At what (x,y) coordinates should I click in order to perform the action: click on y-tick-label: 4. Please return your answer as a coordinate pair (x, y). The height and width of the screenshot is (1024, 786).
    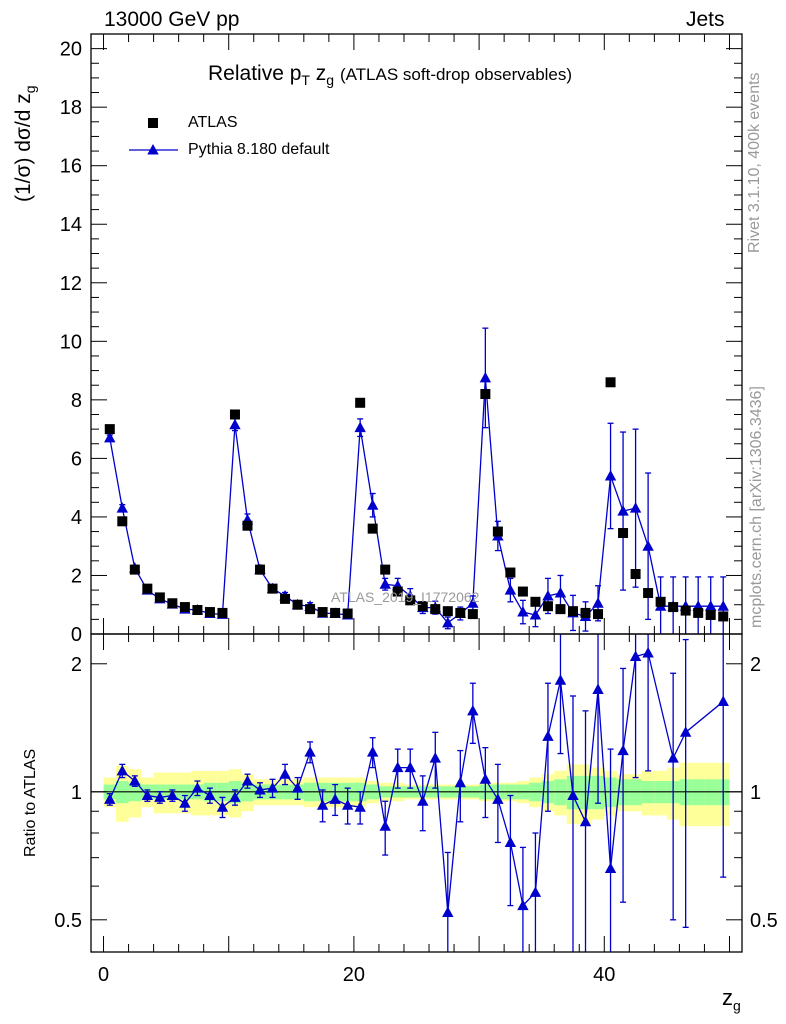
    Looking at the image, I should click on (76, 518).